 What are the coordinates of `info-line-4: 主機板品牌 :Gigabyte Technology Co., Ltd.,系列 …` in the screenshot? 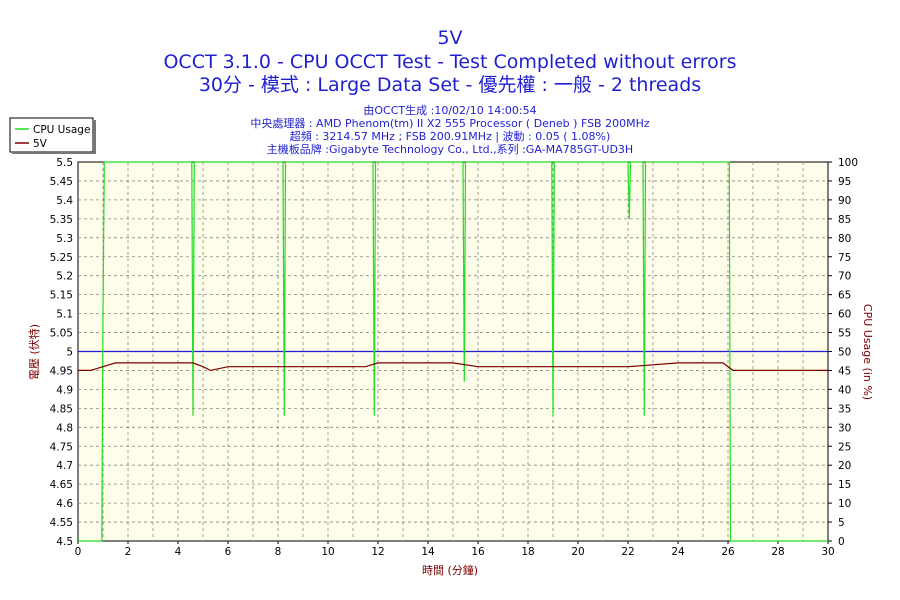 It's located at (450, 149).